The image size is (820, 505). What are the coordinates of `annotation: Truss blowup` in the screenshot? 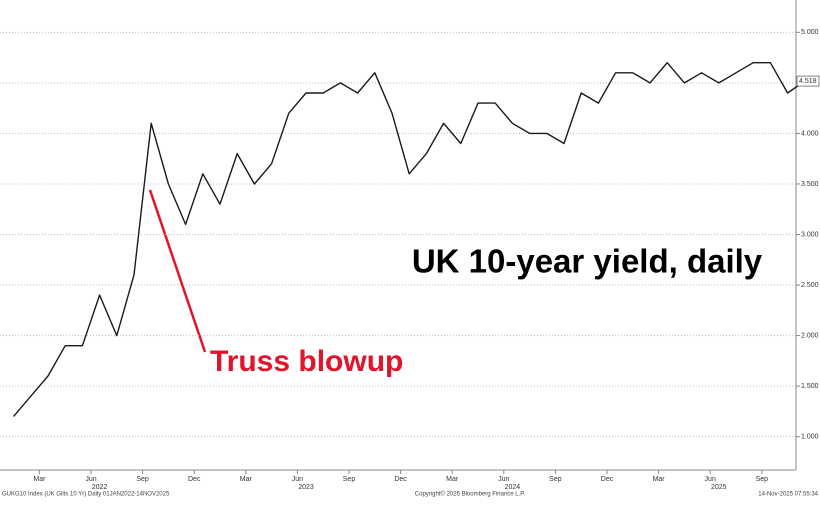 It's located at (306, 361).